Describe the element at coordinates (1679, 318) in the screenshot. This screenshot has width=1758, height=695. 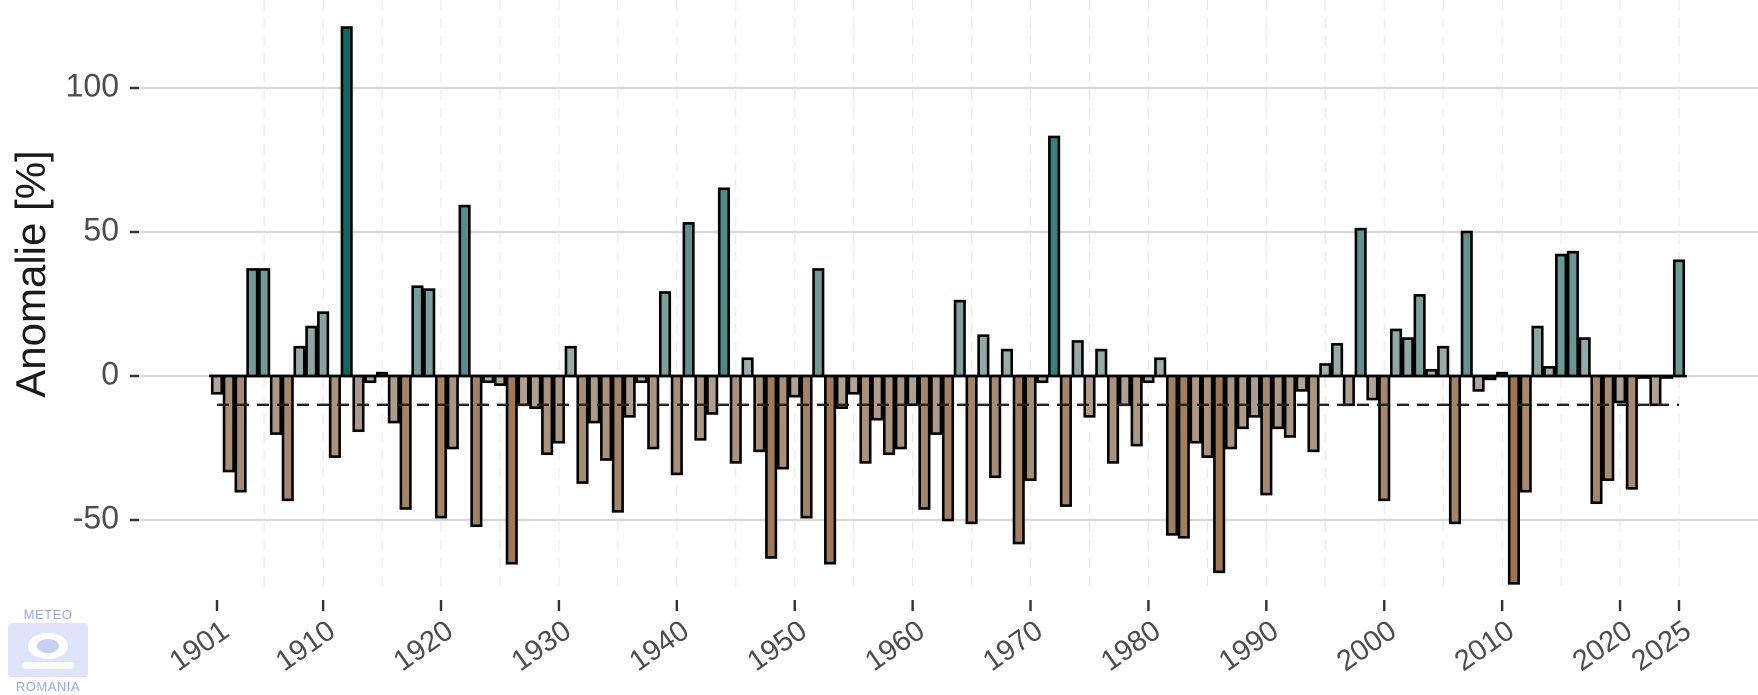
I see `bar-2025` at that location.